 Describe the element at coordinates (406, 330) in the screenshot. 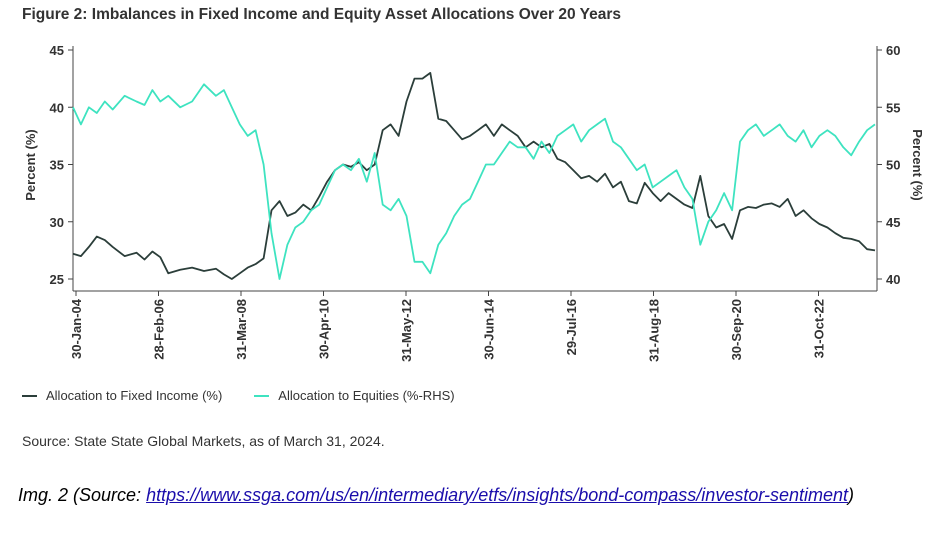

I see `x-tick-label: 31-May-12` at that location.